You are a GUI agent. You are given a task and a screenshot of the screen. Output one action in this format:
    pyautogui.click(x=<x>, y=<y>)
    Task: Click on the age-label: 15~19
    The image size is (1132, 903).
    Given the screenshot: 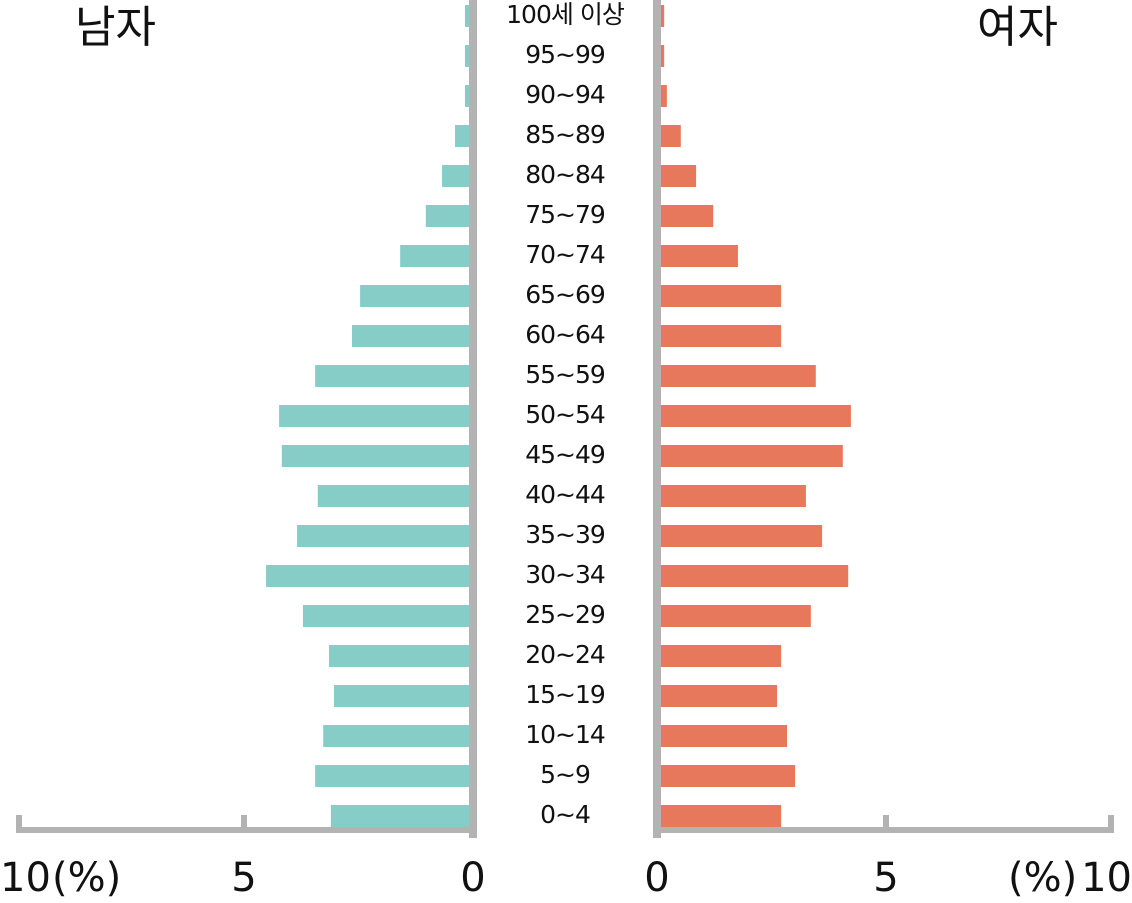 What is the action you would take?
    pyautogui.click(x=565, y=694)
    